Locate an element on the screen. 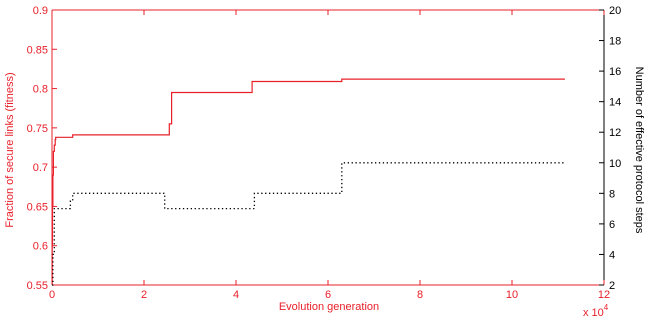 Image resolution: width=650 pixels, height=320 pixels. left-y-tick-label: 0.65 is located at coordinates (37, 207).